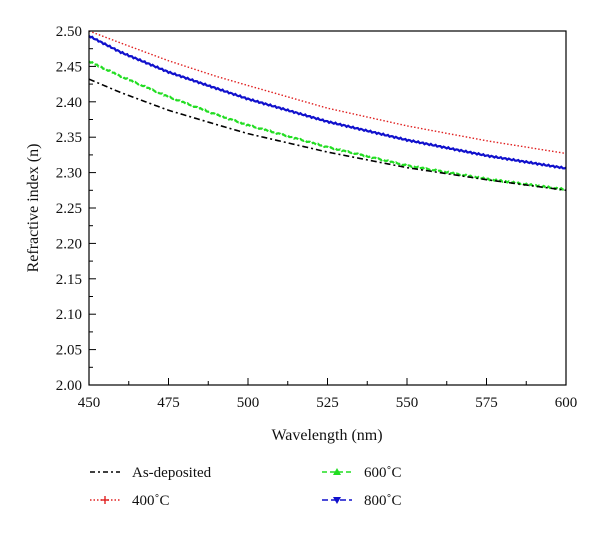  Describe the element at coordinates (327, 403) in the screenshot. I see `x-tick-label: 525` at that location.